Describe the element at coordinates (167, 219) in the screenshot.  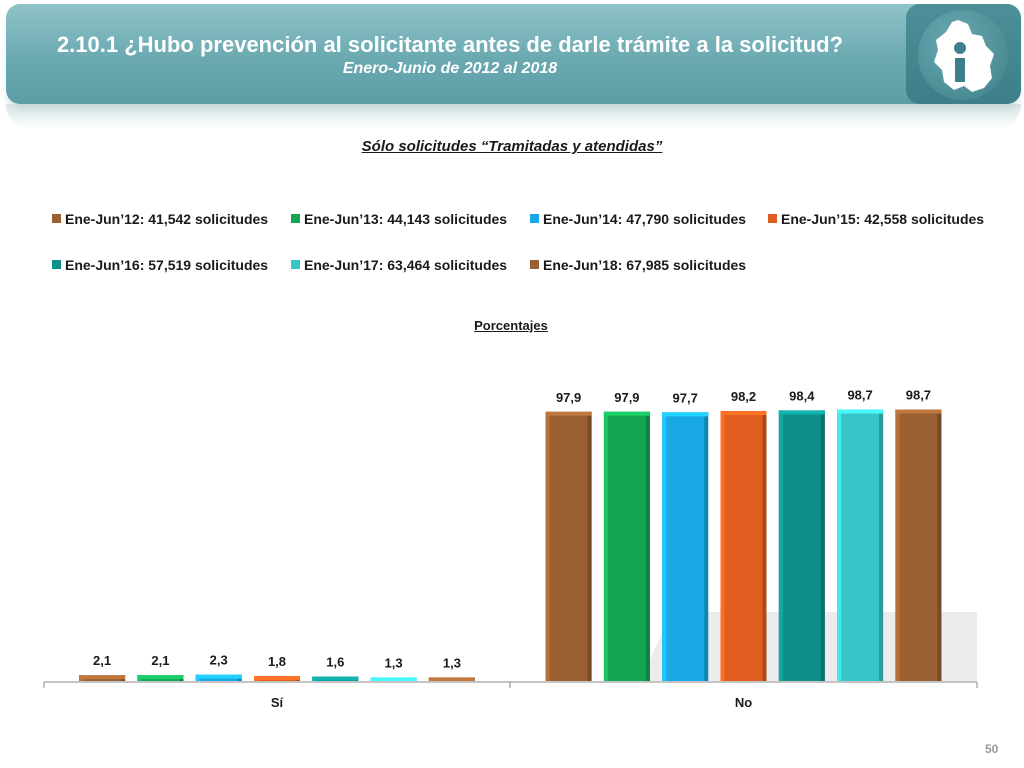
I see `legend-label: Ene-Jun’12: 41,542 solicitudes` at that location.